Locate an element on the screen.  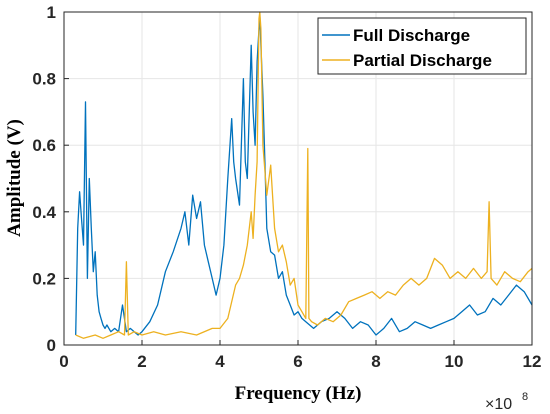
y-axis-label: Amplitude (V) is located at coordinates (14, 178).